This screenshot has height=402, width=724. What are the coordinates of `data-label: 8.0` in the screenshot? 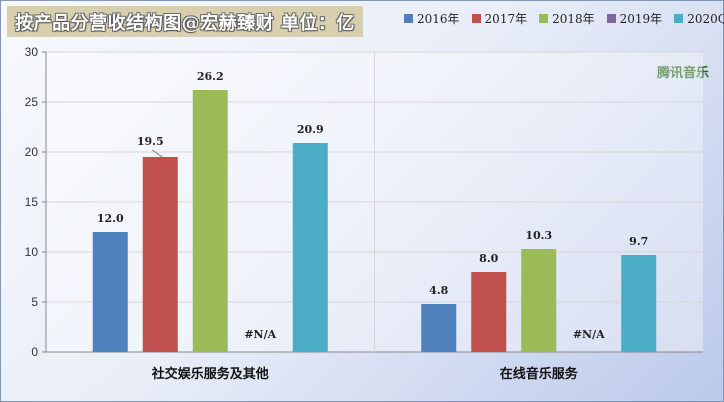 It's located at (488, 258).